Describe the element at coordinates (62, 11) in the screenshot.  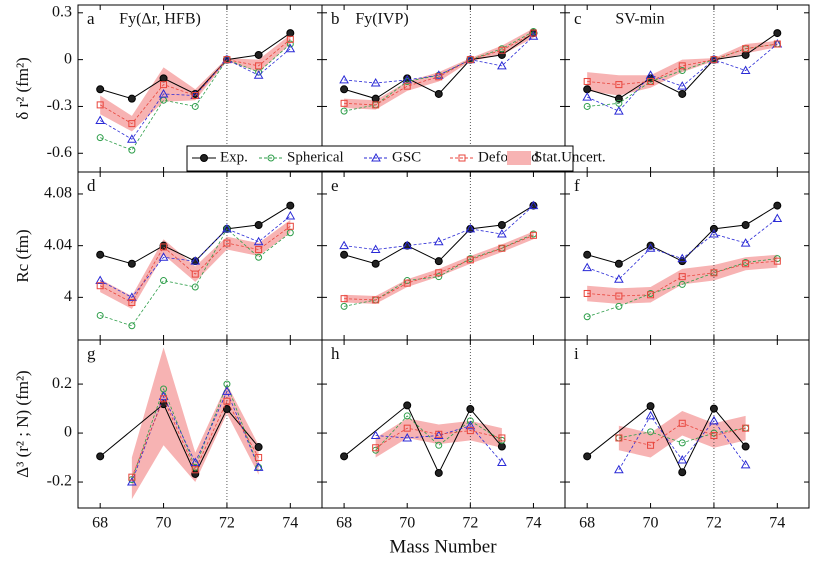
I see `y-tick-label: 0.3` at that location.